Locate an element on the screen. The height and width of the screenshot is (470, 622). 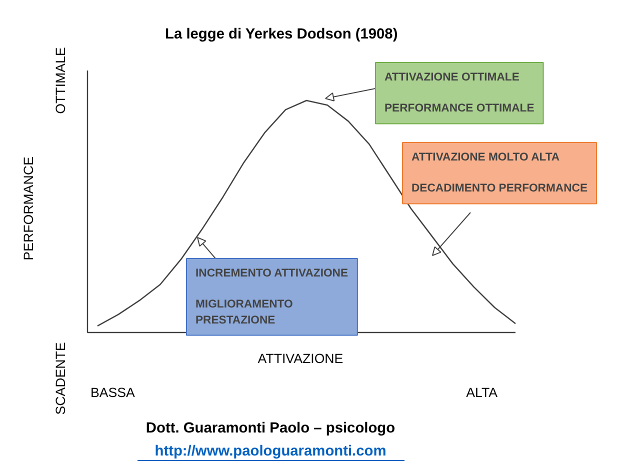
y-axis-title: PERFORMANCE is located at coordinates (28, 208).